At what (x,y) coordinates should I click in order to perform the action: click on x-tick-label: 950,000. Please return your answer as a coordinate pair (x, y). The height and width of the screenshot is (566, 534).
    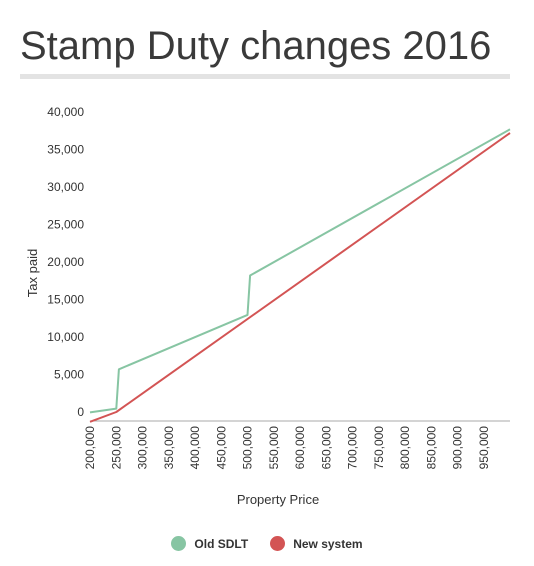
    Looking at the image, I should click on (484, 448).